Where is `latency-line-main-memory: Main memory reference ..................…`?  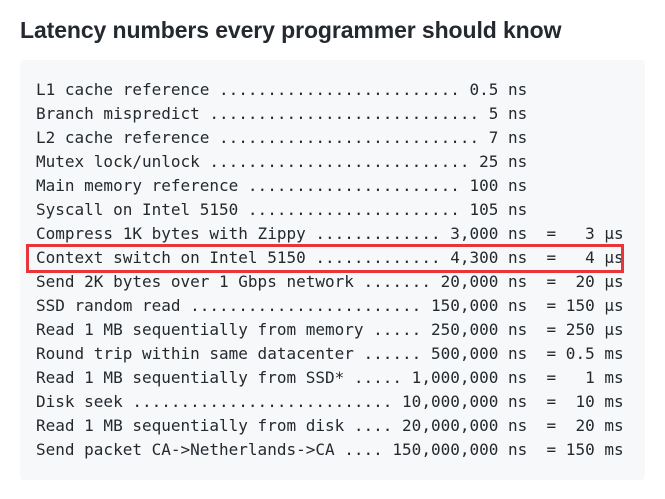 latency-line-main-memory: Main memory reference ..................… is located at coordinates (332, 186).